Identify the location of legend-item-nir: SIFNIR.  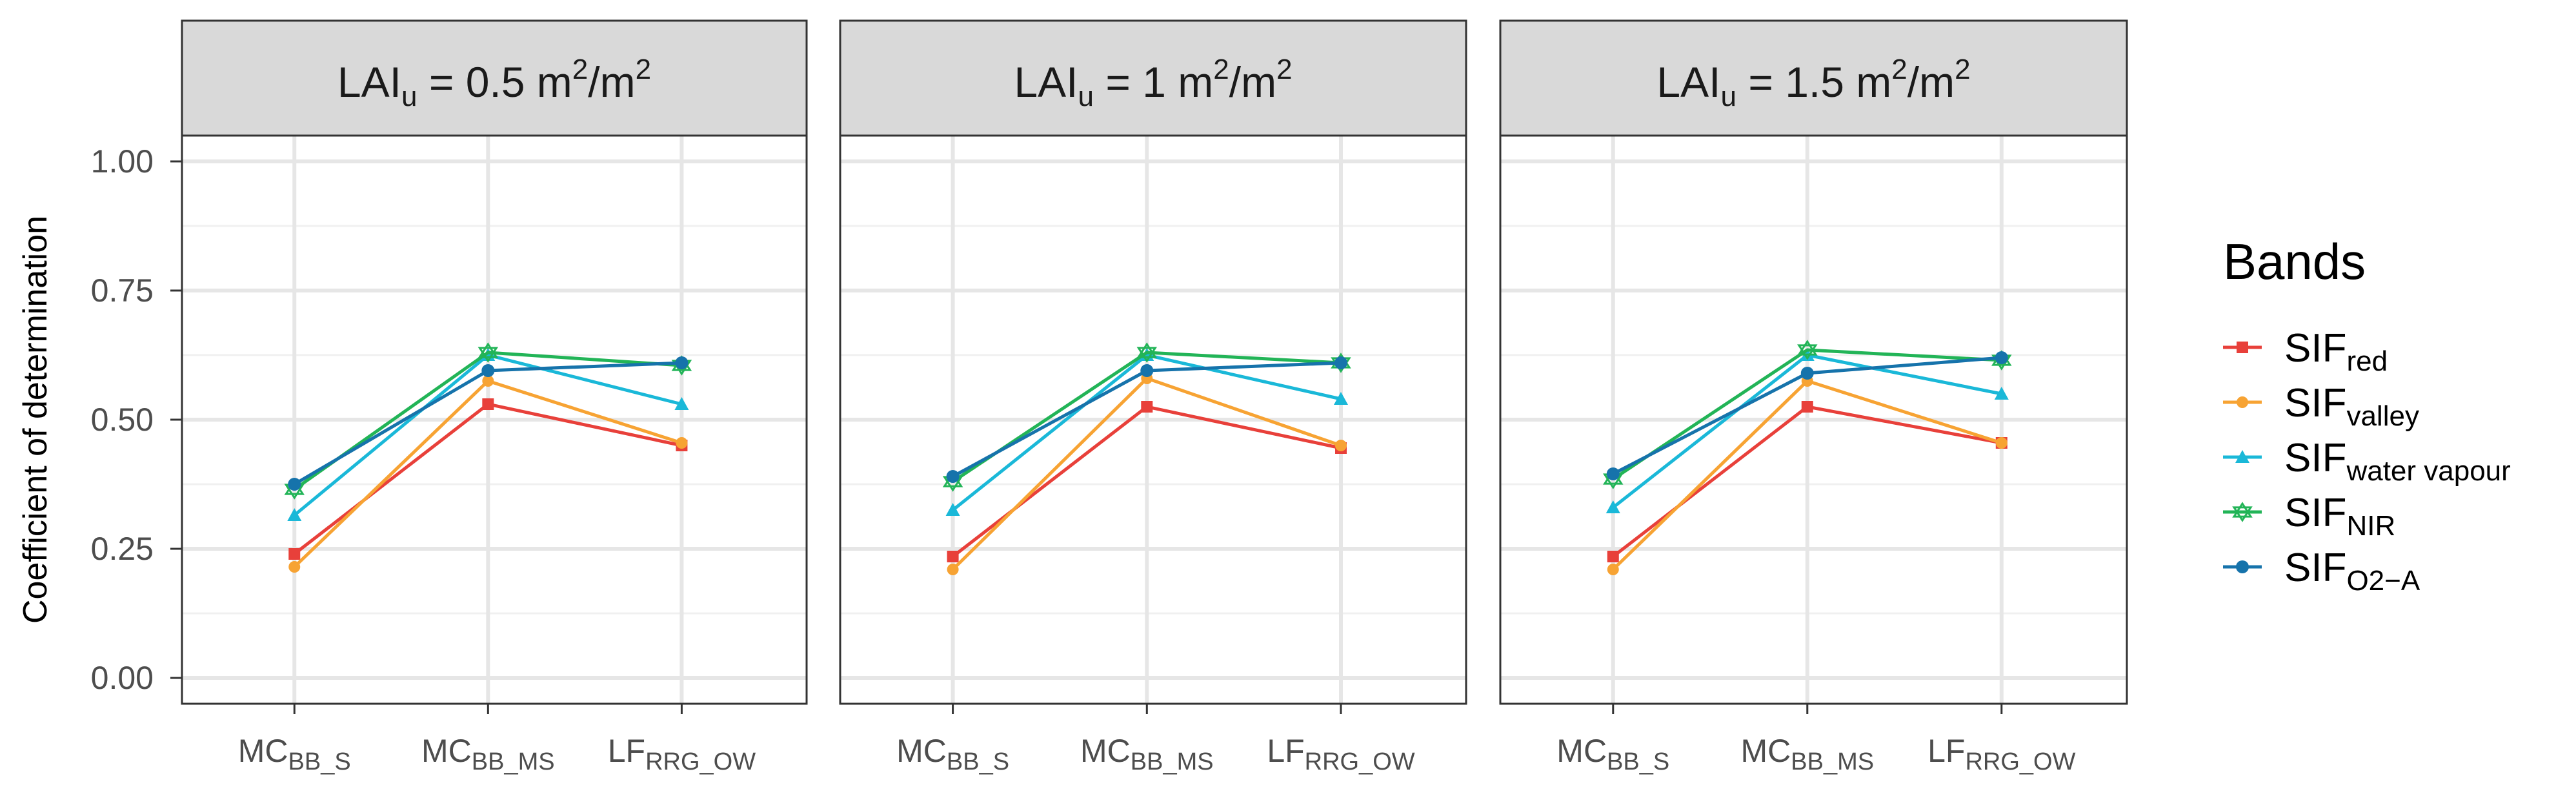
(2309, 516).